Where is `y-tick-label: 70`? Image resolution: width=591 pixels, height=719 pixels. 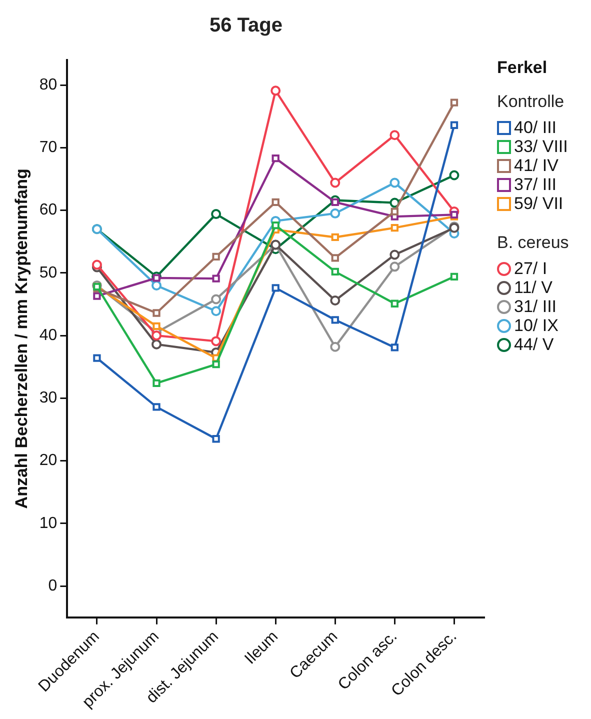 y-tick-label: 70 is located at coordinates (48, 147).